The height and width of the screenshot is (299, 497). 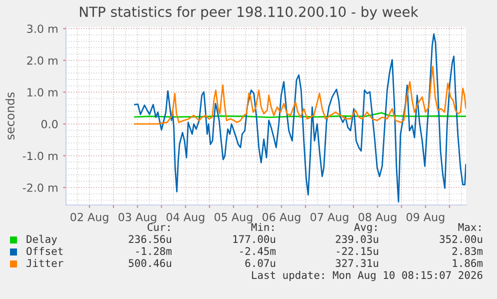 What do you see at coordinates (467, 251) in the screenshot?
I see `text: 2.83m` at bounding box center [467, 251].